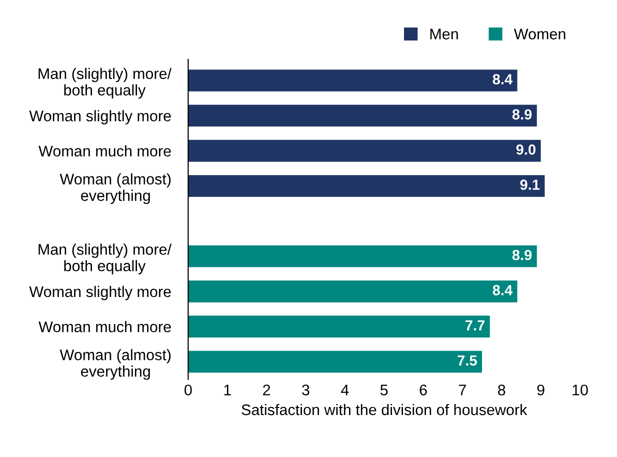 The height and width of the screenshot is (457, 617). What do you see at coordinates (345, 390) in the screenshot?
I see `x-tick-label: 4` at bounding box center [345, 390].